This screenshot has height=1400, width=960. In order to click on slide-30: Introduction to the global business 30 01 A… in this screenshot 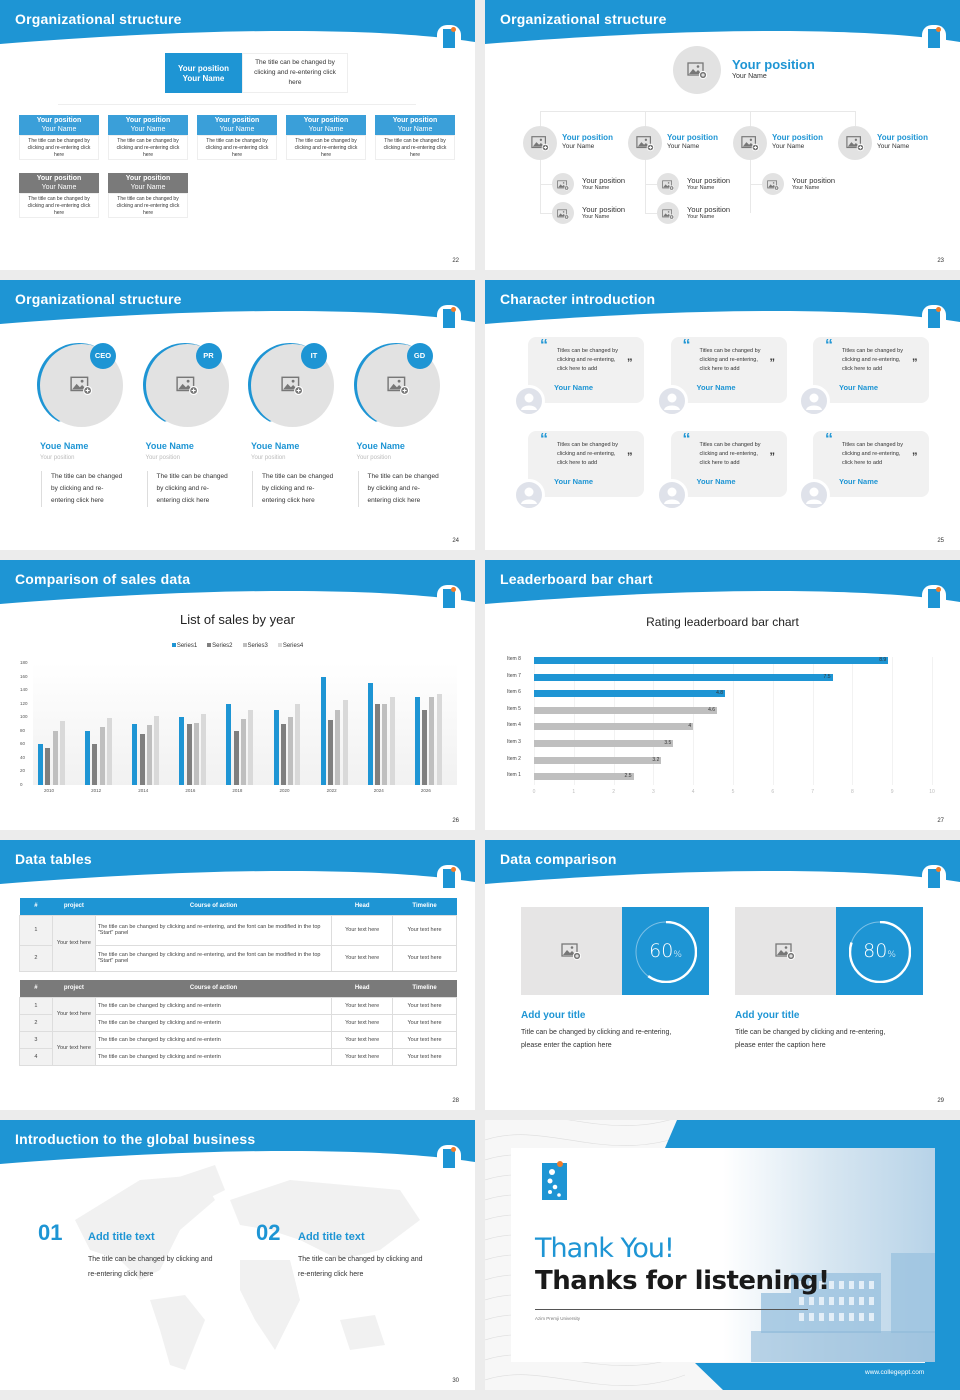, I will do `click(237, 1255)`.